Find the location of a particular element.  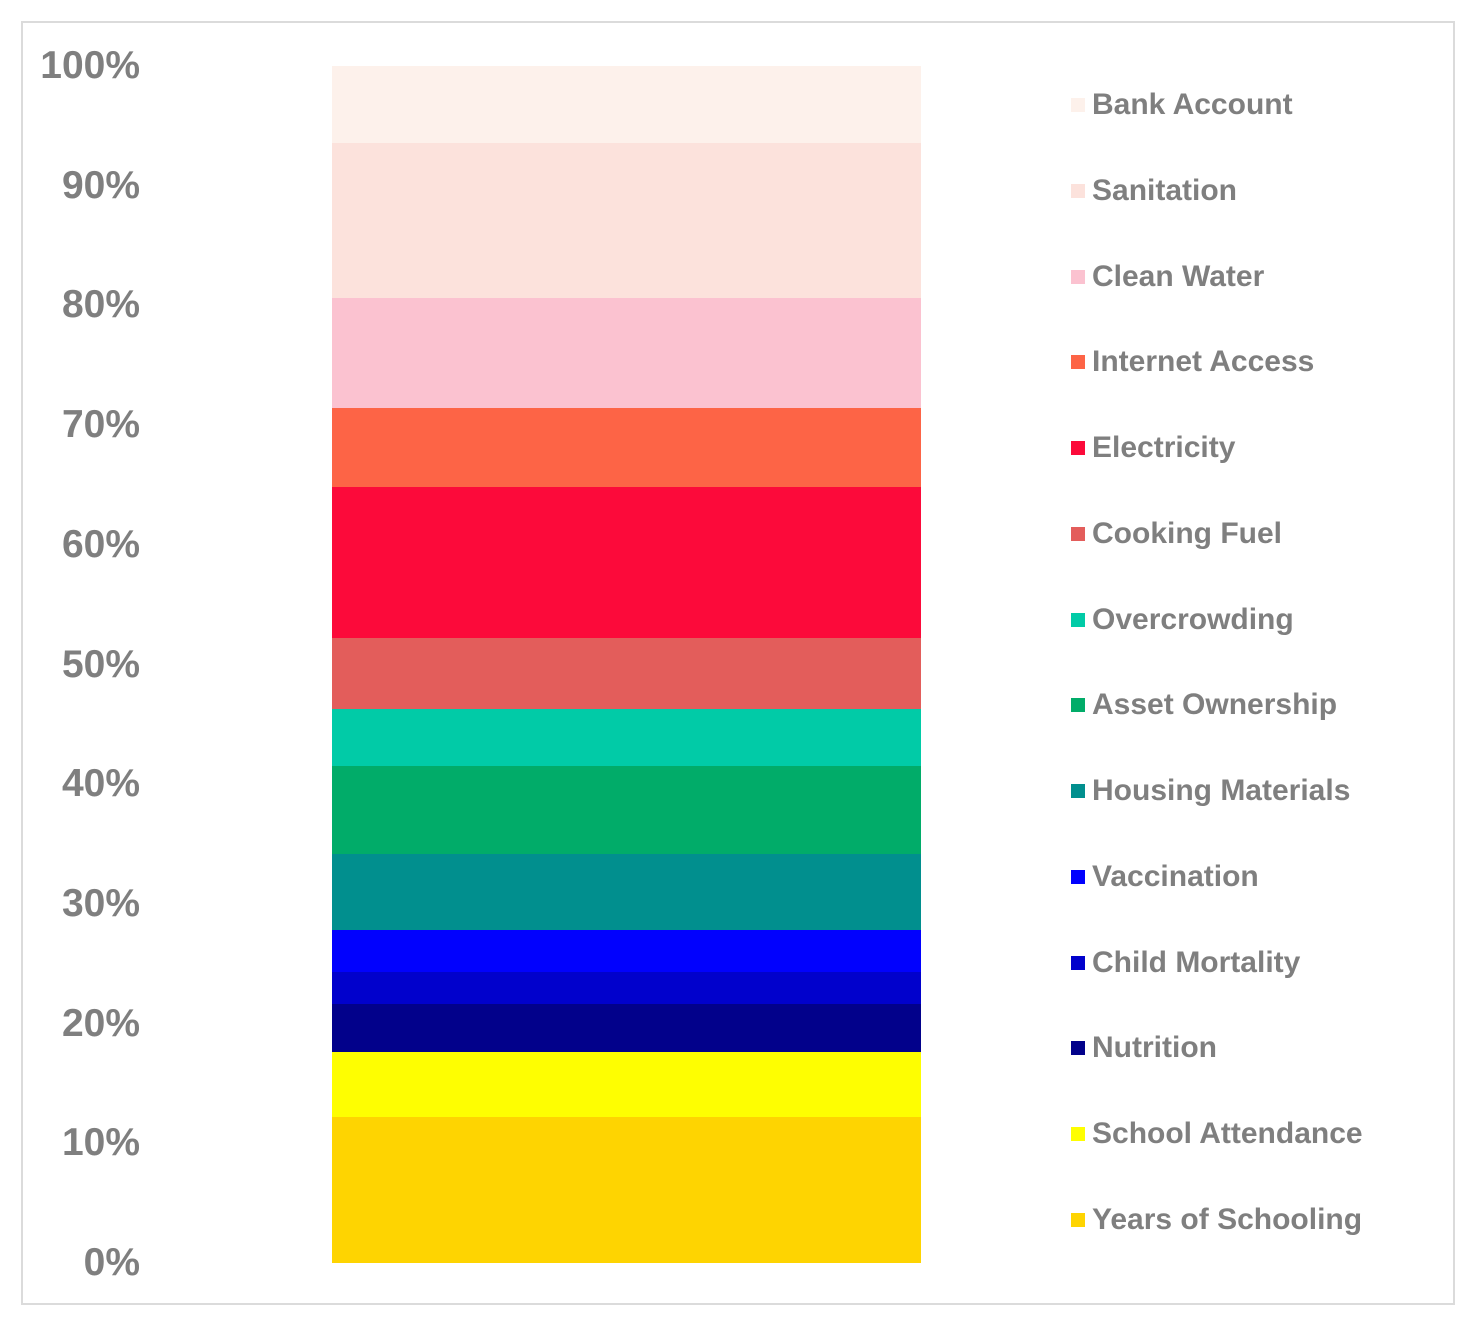

bar-segment-years-of-schooling is located at coordinates (626, 1189).